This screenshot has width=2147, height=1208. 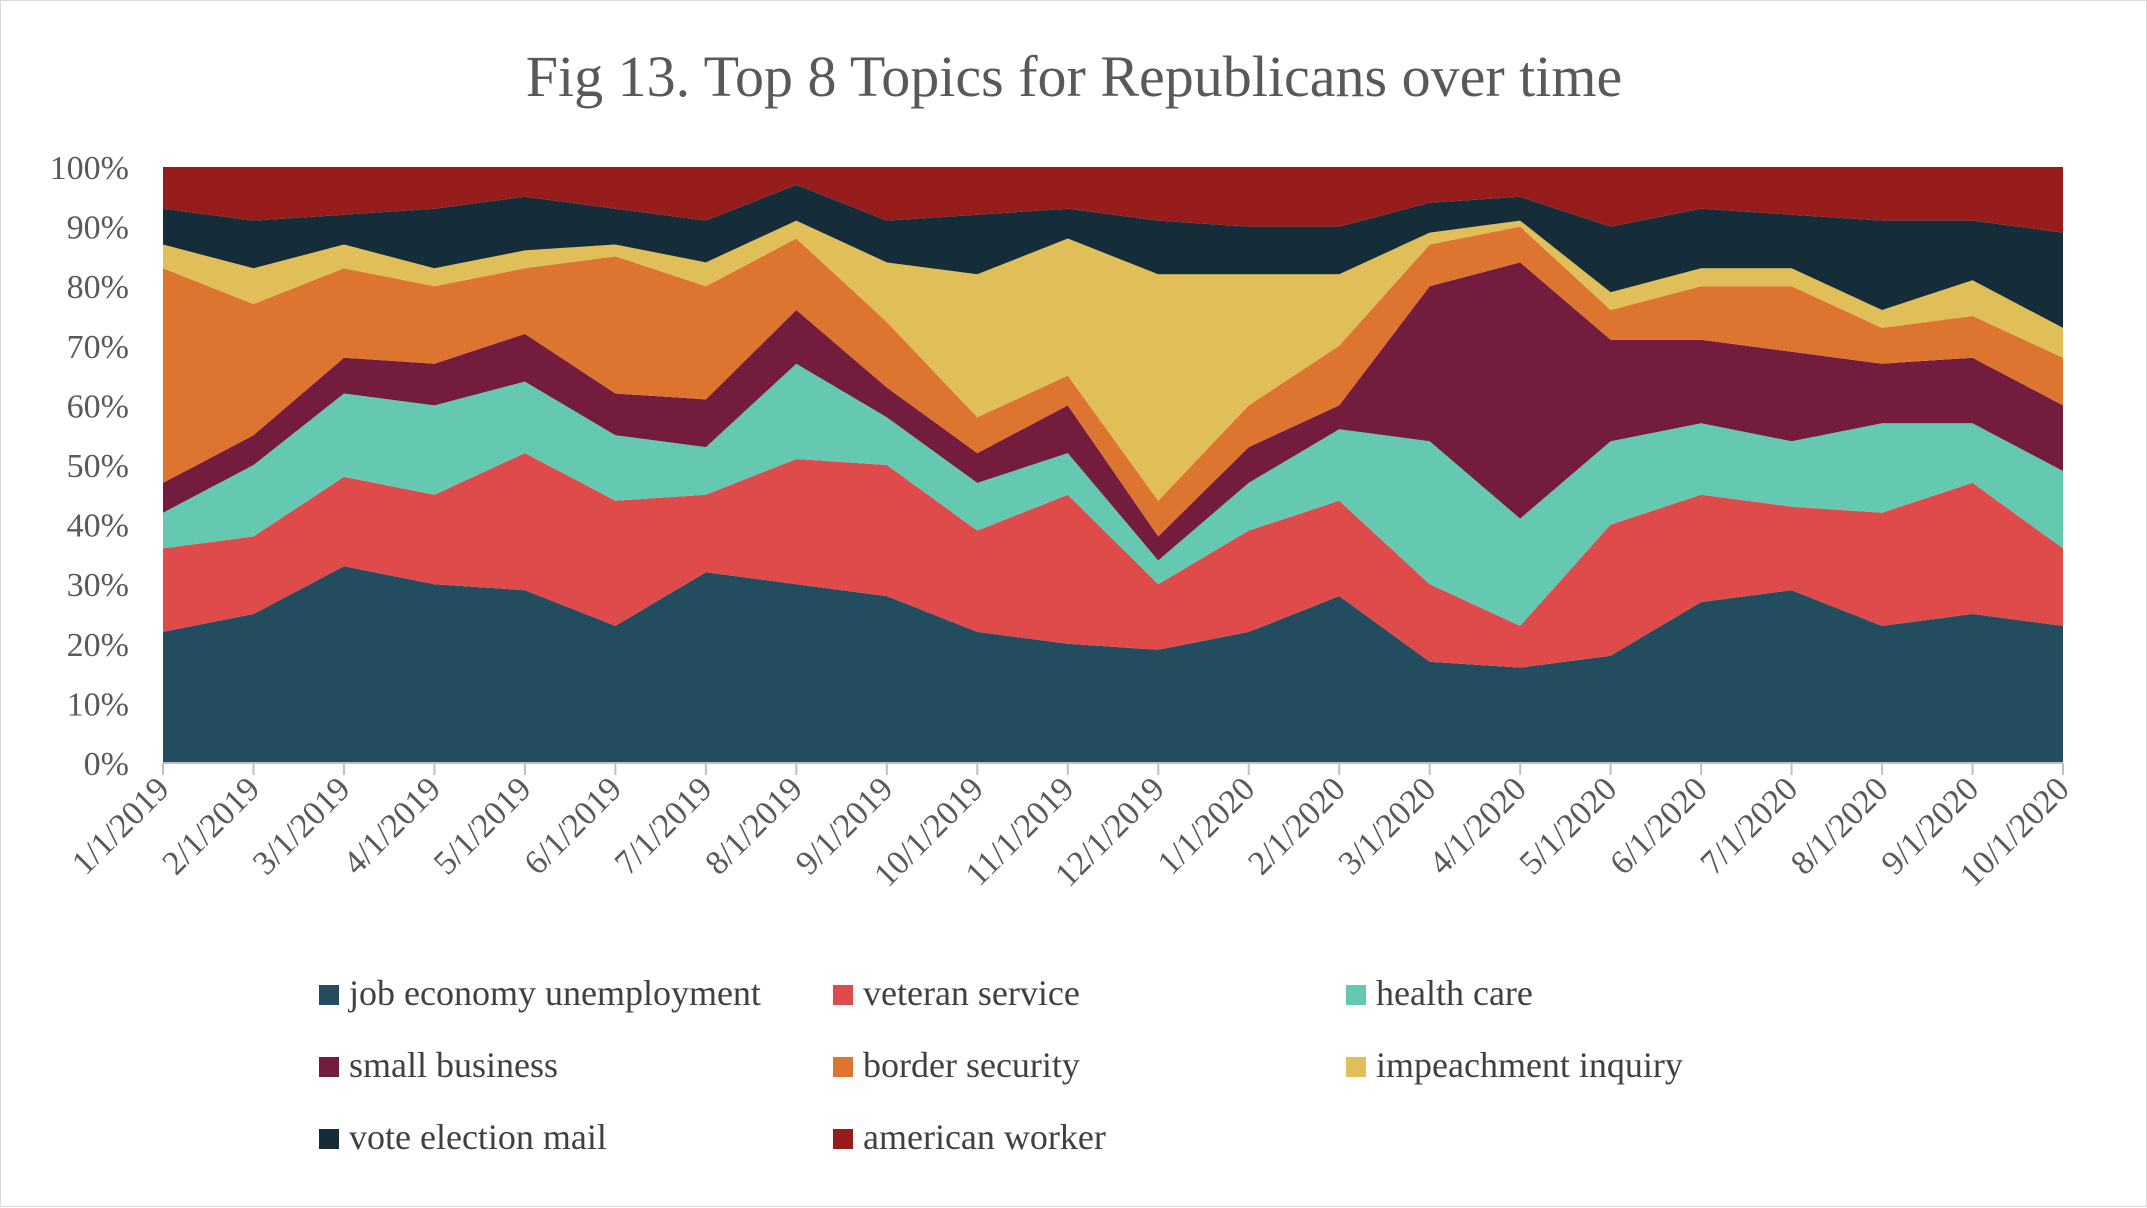 I want to click on area-job-economy-unemployment, so click(x=1113, y=664).